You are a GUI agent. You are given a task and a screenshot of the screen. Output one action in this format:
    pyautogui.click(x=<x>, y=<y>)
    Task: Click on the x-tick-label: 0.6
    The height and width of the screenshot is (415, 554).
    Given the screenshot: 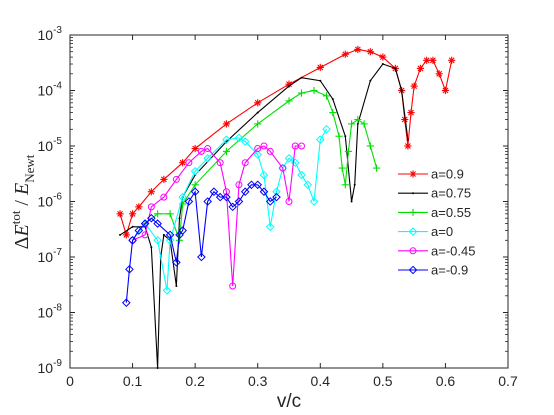 What is the action you would take?
    pyautogui.click(x=446, y=381)
    